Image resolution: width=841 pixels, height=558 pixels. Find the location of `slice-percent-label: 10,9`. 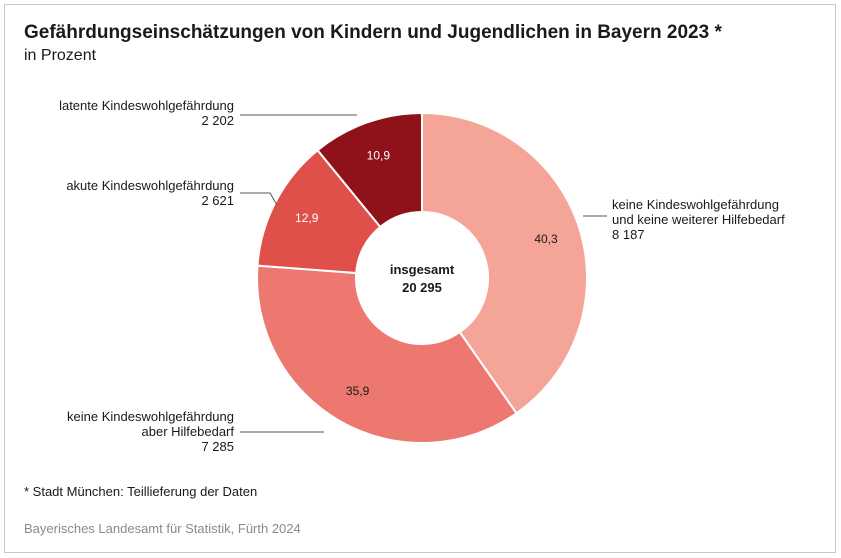

slice-percent-label: 10,9 is located at coordinates (379, 156).